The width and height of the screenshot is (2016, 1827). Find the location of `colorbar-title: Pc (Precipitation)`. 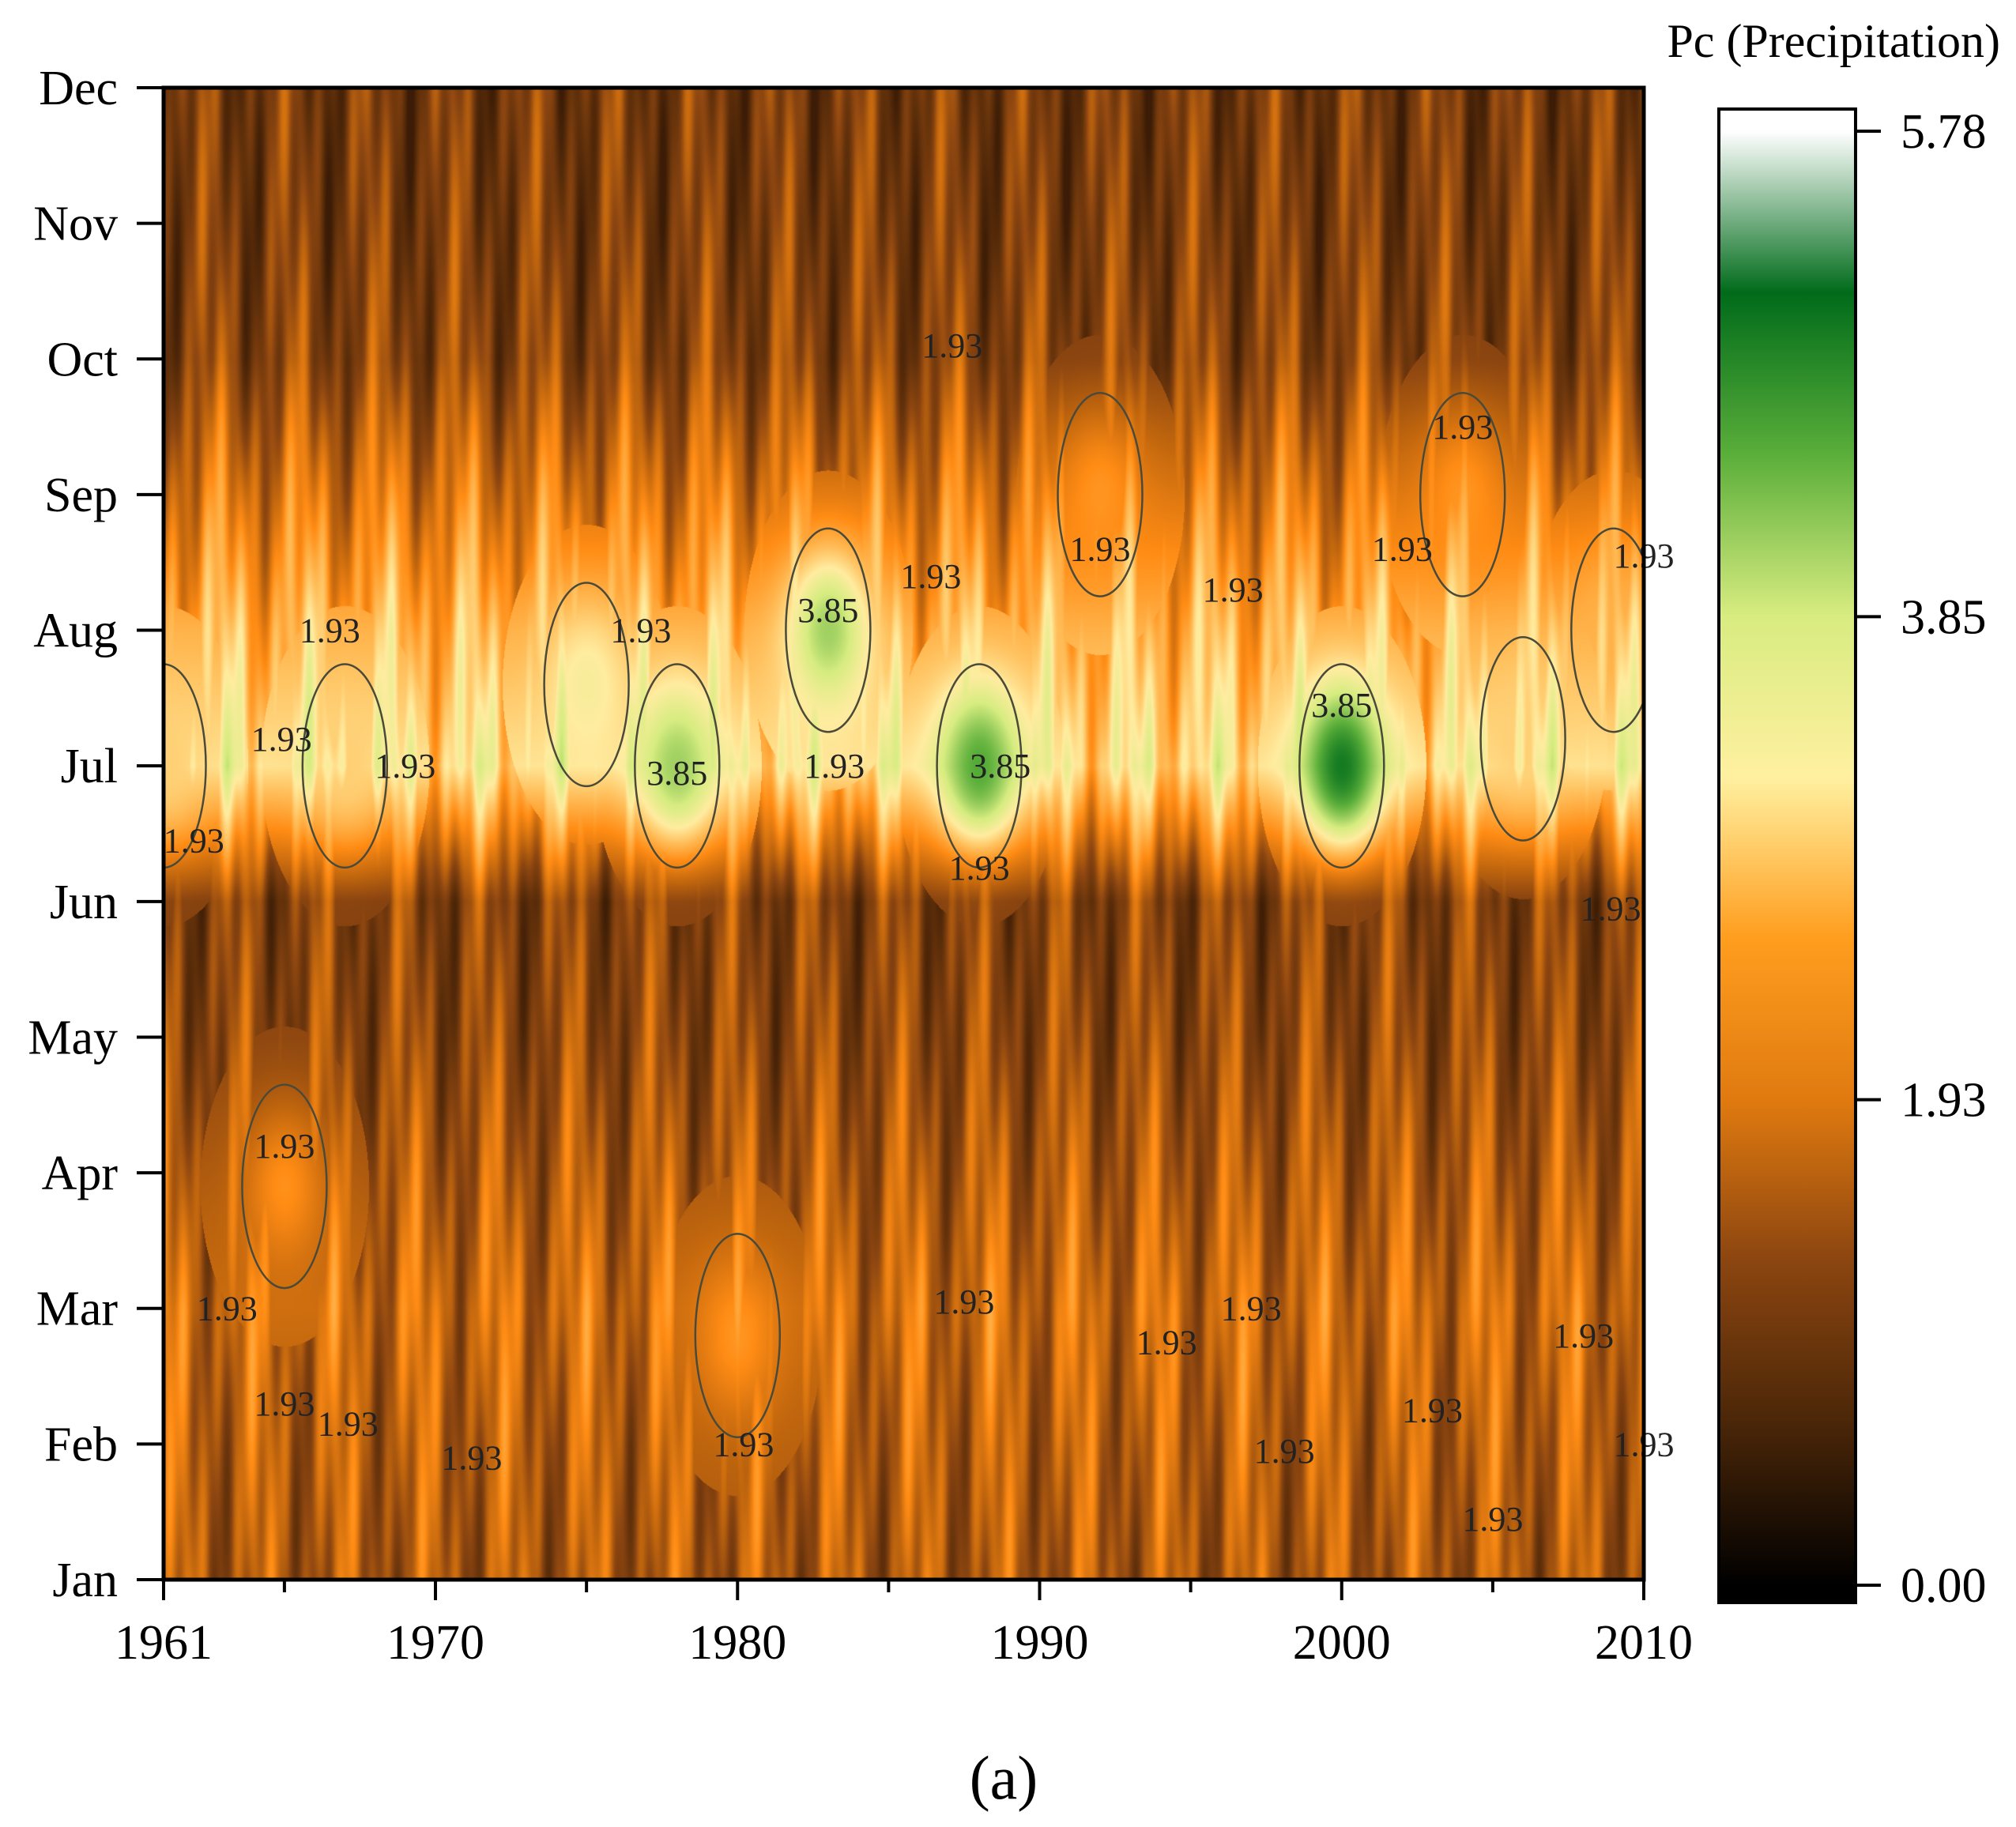

colorbar-title: Pc (Precipitation) is located at coordinates (1833, 41).